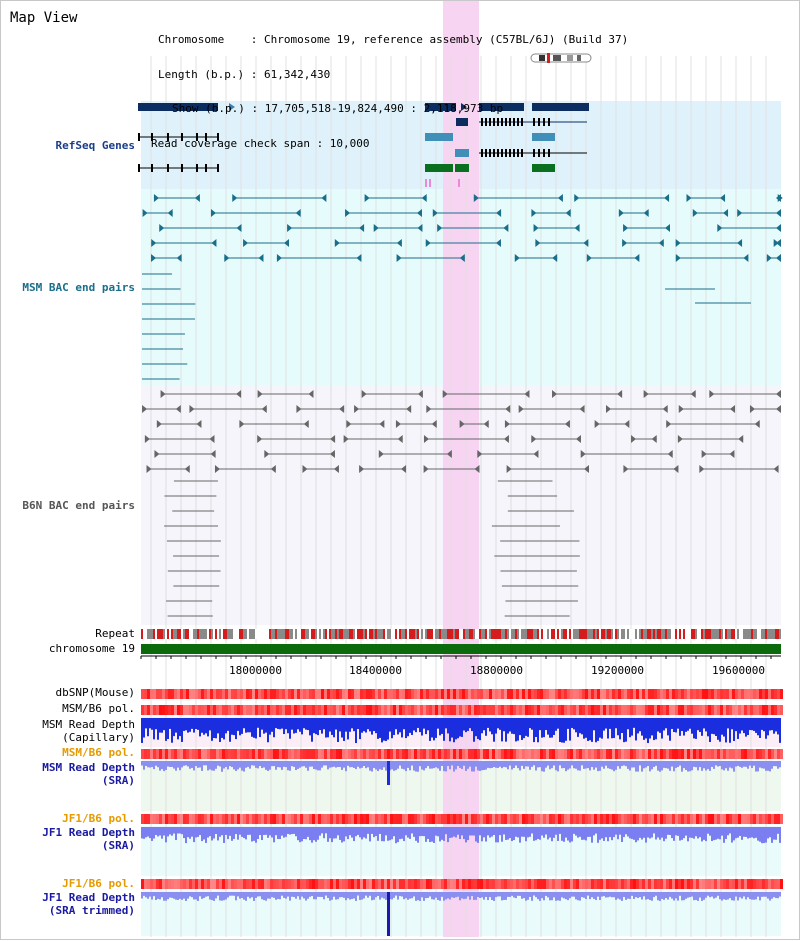 Image resolution: width=800 pixels, height=941 pixels. Describe the element at coordinates (579, 58) in the screenshot. I see `ideogram-band` at that location.